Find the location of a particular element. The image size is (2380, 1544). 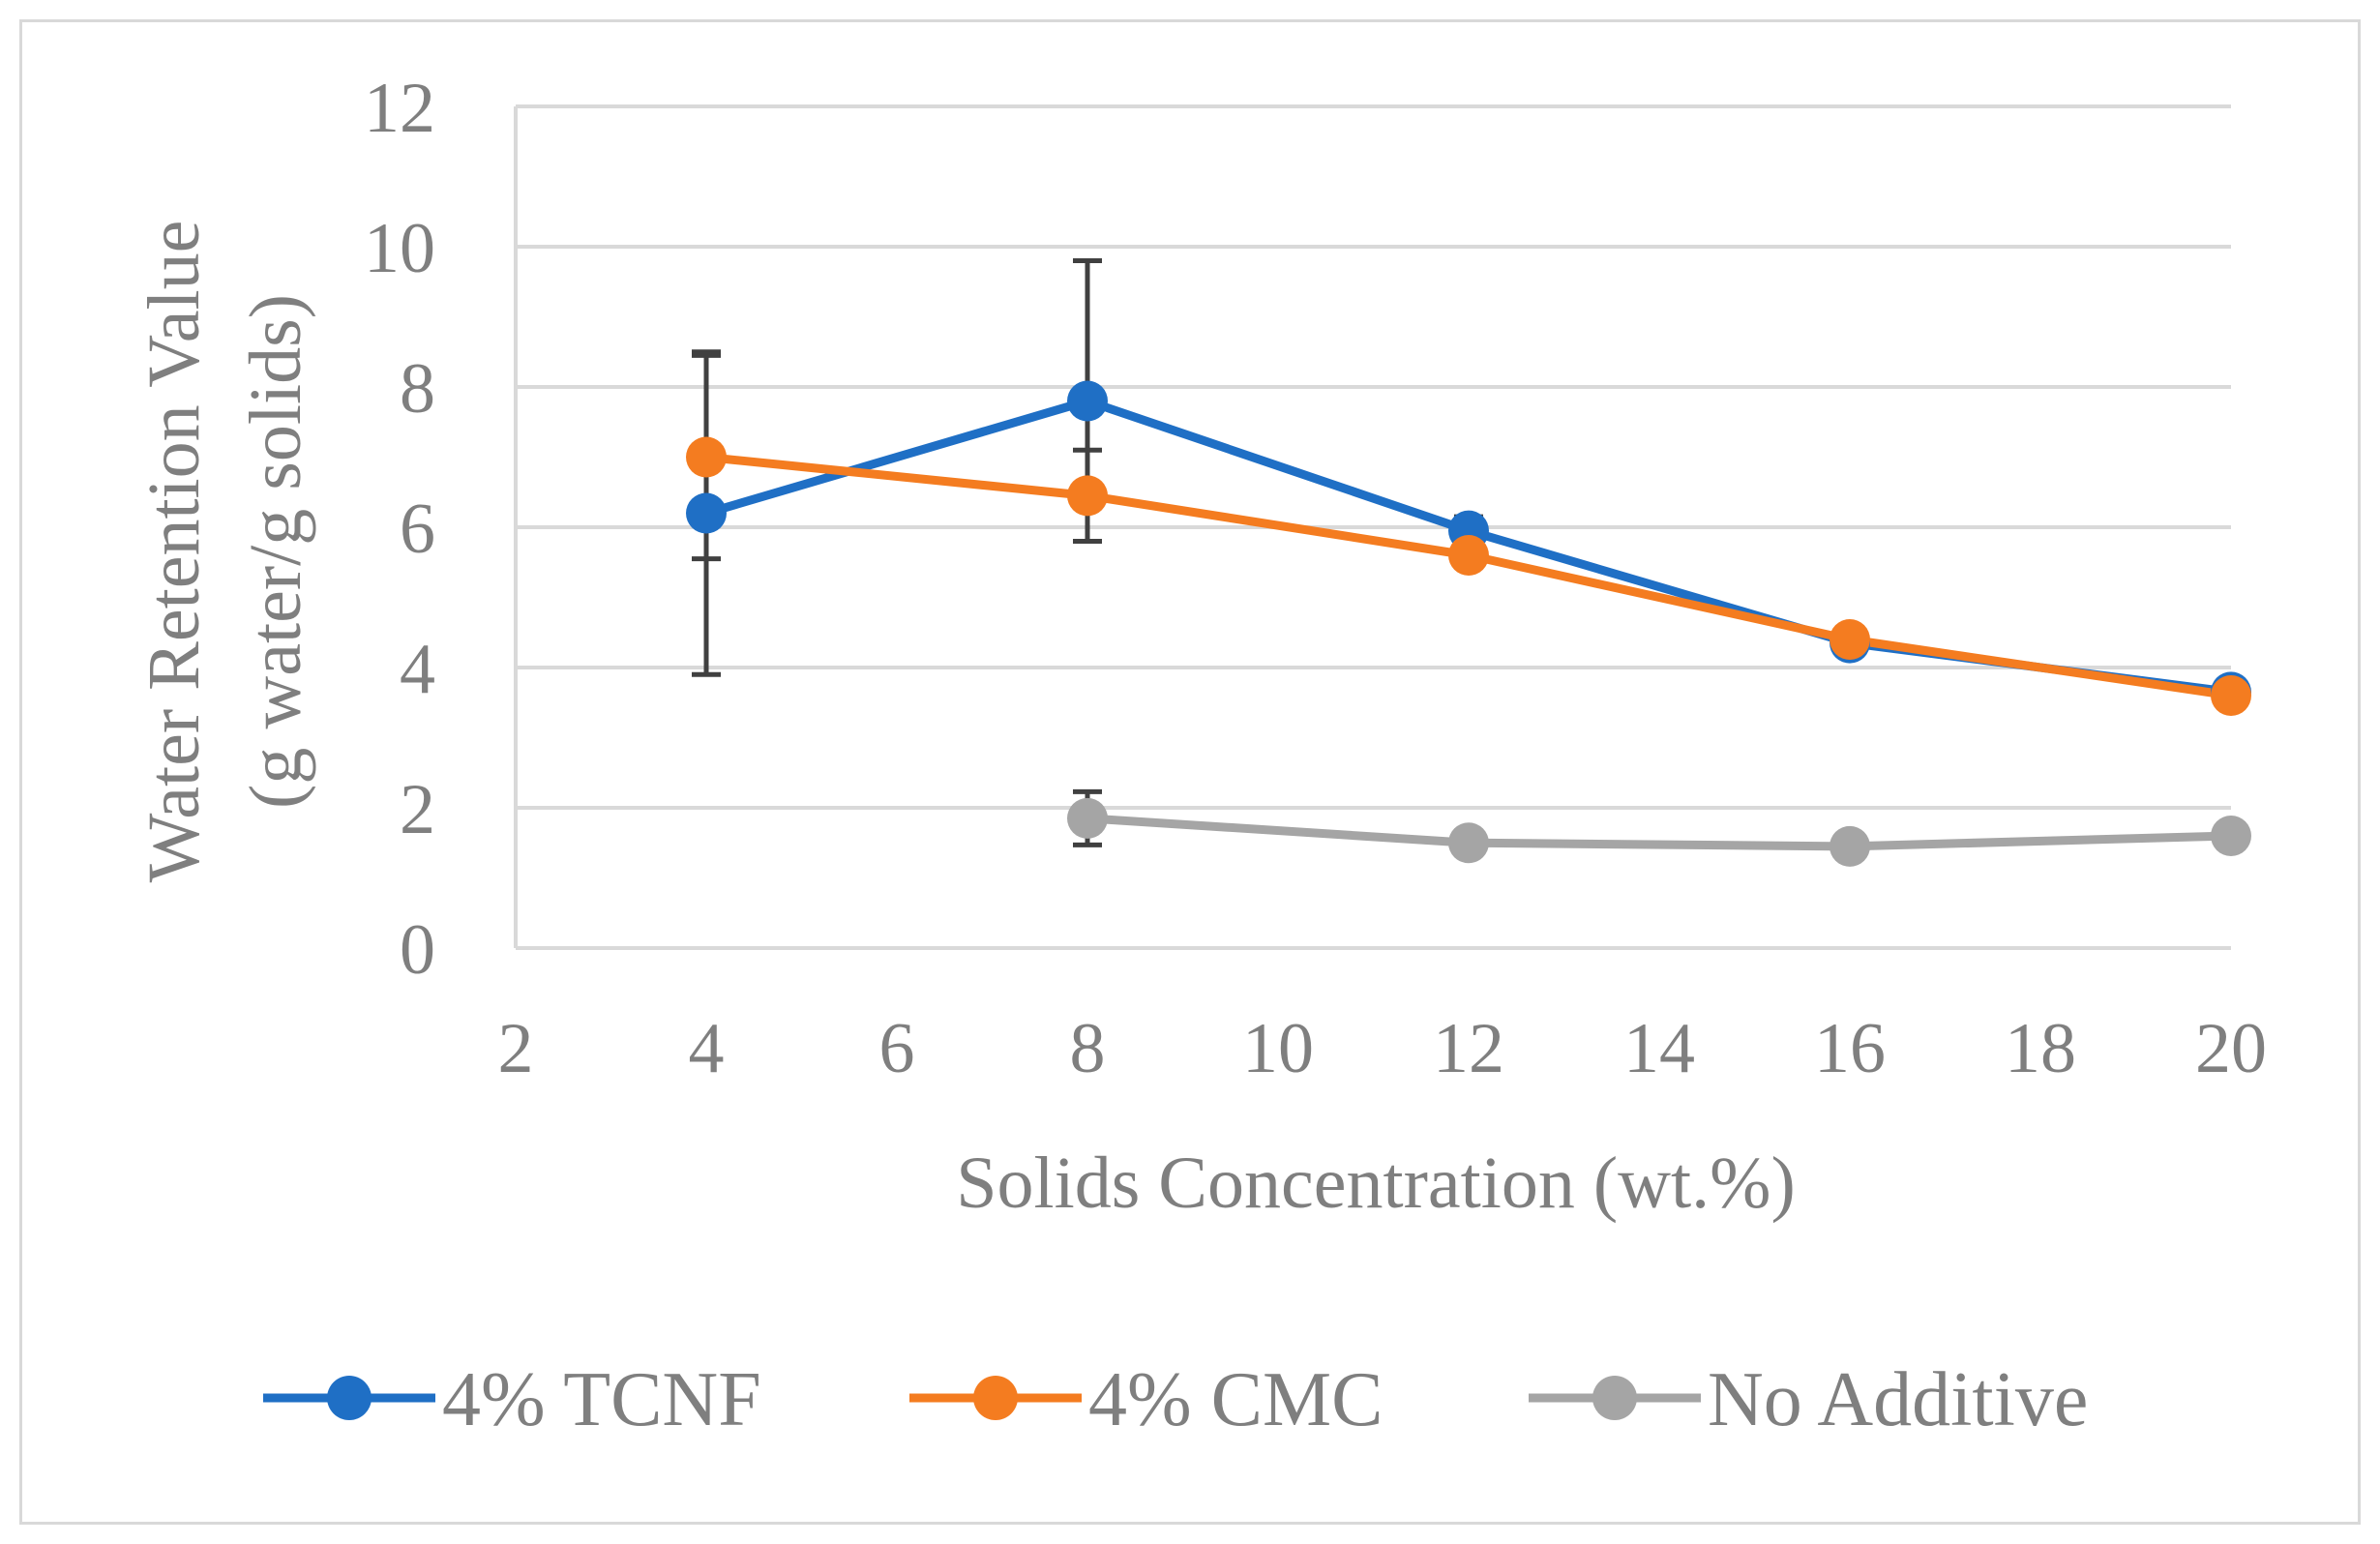

x-tick-label-12: 12 is located at coordinates (1469, 1048).